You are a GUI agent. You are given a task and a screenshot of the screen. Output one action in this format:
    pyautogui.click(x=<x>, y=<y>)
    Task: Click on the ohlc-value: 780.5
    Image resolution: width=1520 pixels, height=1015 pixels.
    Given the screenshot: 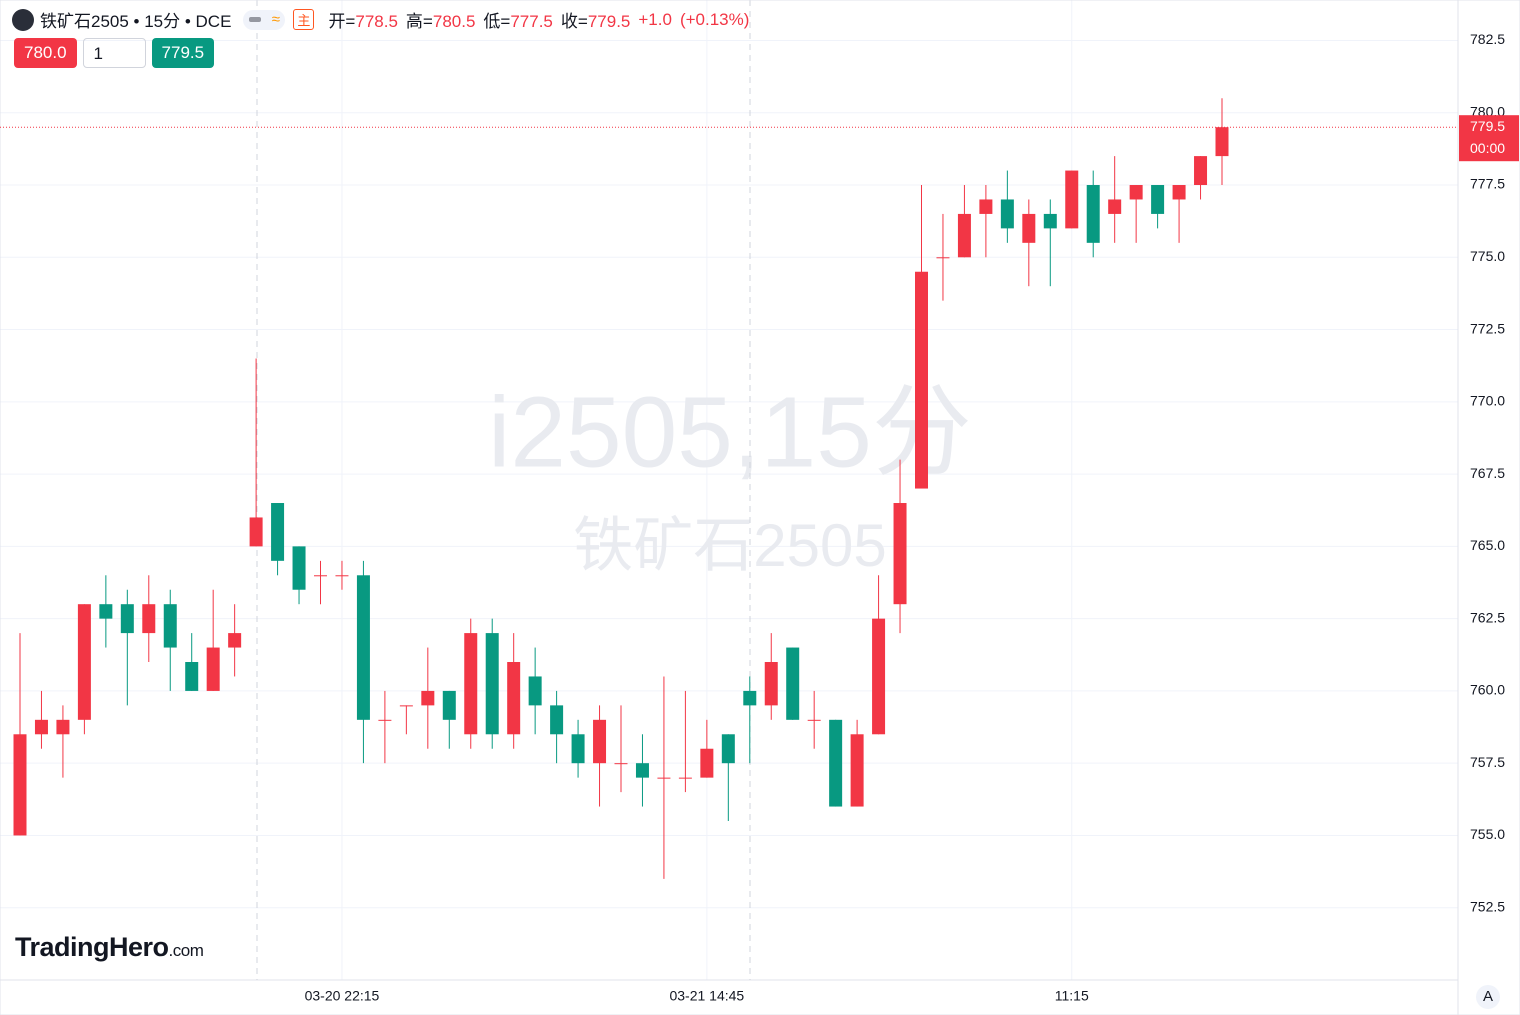 What is the action you would take?
    pyautogui.click(x=454, y=21)
    